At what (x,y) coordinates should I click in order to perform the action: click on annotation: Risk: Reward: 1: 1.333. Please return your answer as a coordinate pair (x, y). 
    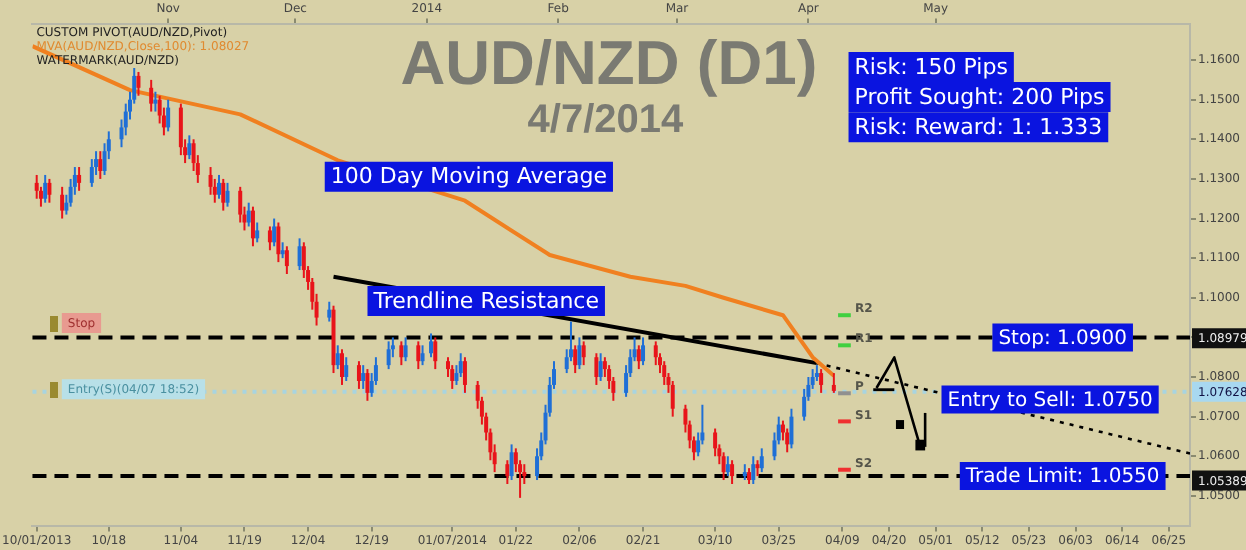
    Looking at the image, I should click on (978, 126).